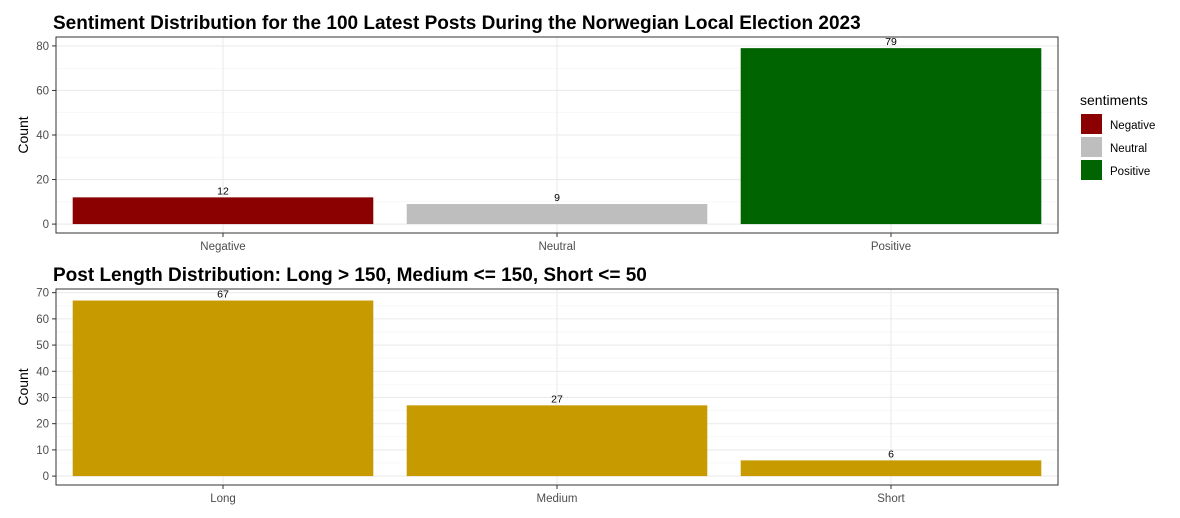  What do you see at coordinates (23, 386) in the screenshot?
I see `length-y-axis-title: Count` at bounding box center [23, 386].